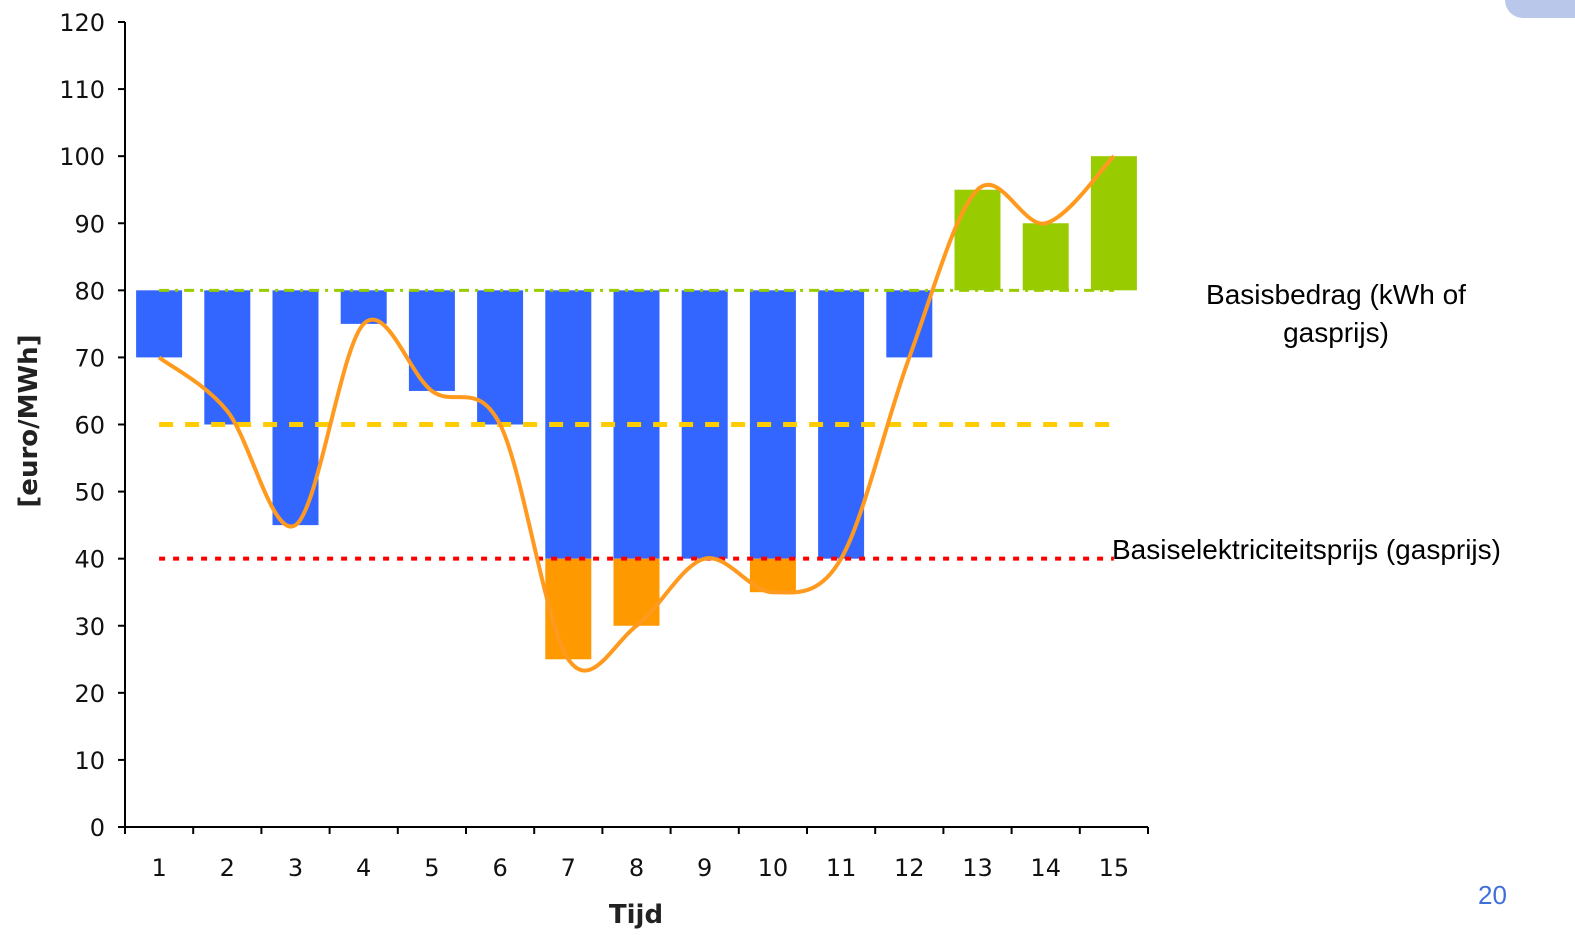  Describe the element at coordinates (89, 694) in the screenshot. I see `y-tick-label-20: 20` at that location.